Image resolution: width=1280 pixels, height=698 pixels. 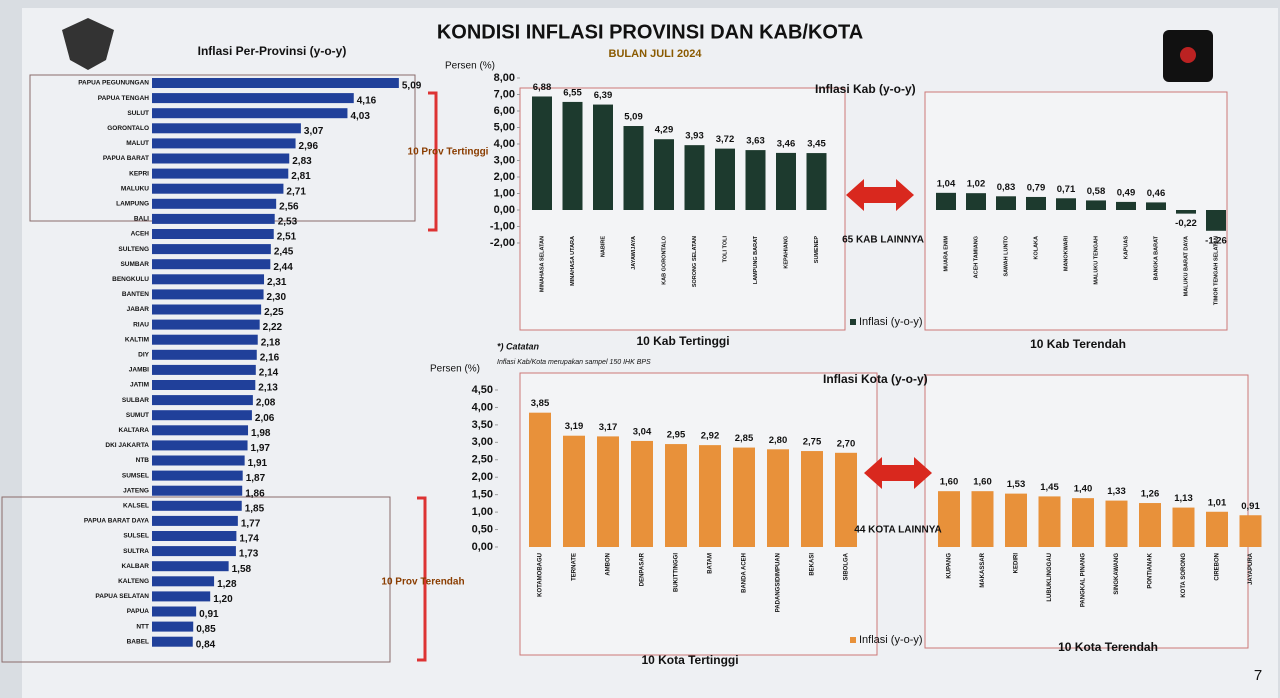 What do you see at coordinates (756, 259) in the screenshot?
I see `category-label: LAMPUNG BARAT` at bounding box center [756, 259].